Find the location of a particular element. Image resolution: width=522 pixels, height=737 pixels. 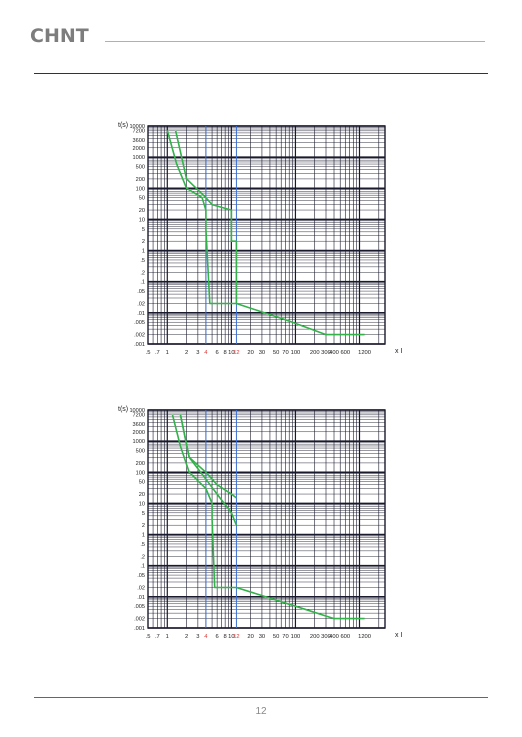

bottom-divider is located at coordinates (261, 697).